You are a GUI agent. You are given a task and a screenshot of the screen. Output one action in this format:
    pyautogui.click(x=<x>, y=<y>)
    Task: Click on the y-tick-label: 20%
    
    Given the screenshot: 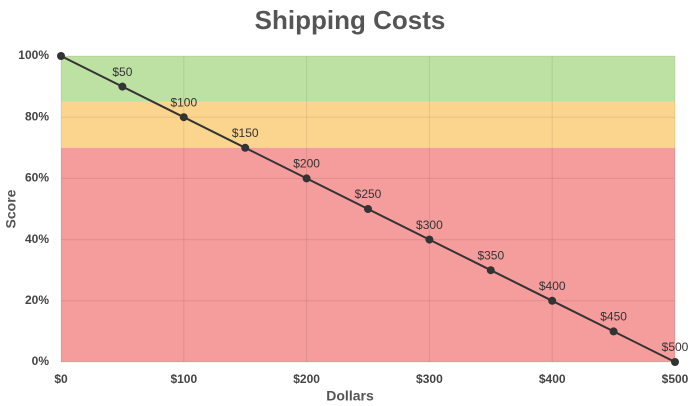 What is the action you would take?
    pyautogui.click(x=37, y=300)
    